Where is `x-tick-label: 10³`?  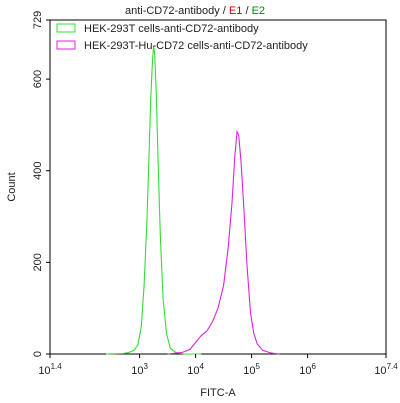 x-tick-label: 10³ is located at coordinates (139, 369).